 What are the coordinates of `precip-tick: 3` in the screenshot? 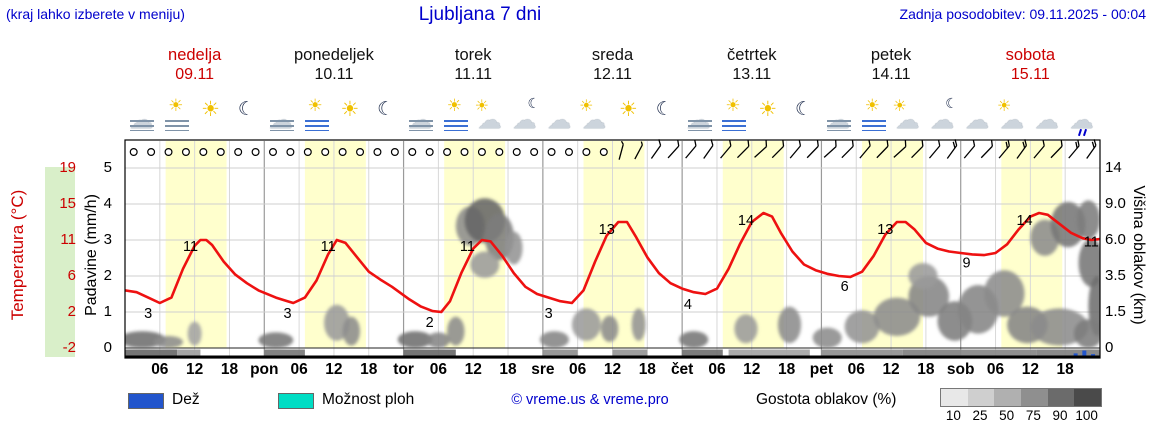 It's located at (107, 239).